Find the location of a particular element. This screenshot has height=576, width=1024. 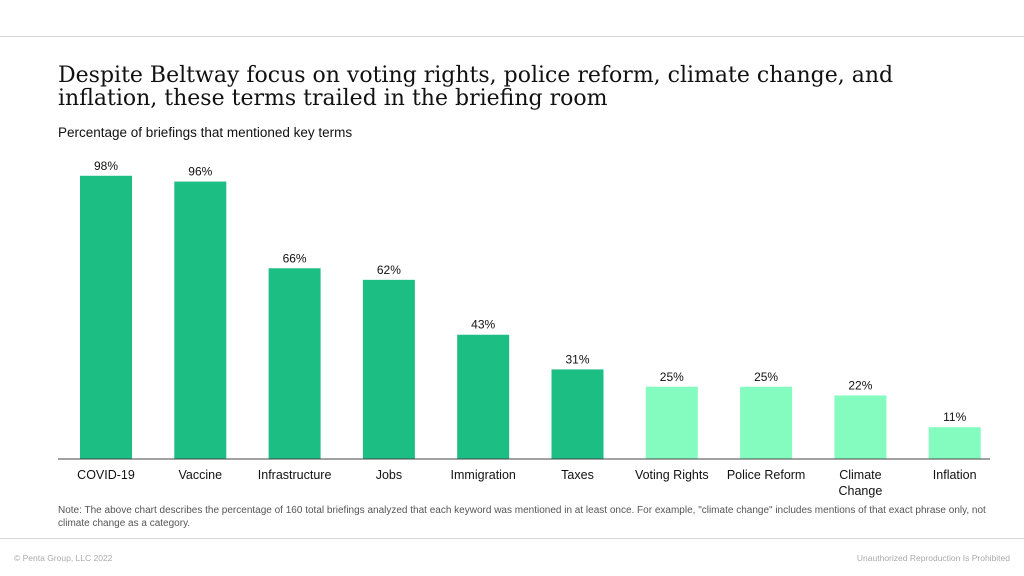

data-label-police-reform: 25% is located at coordinates (766, 377).